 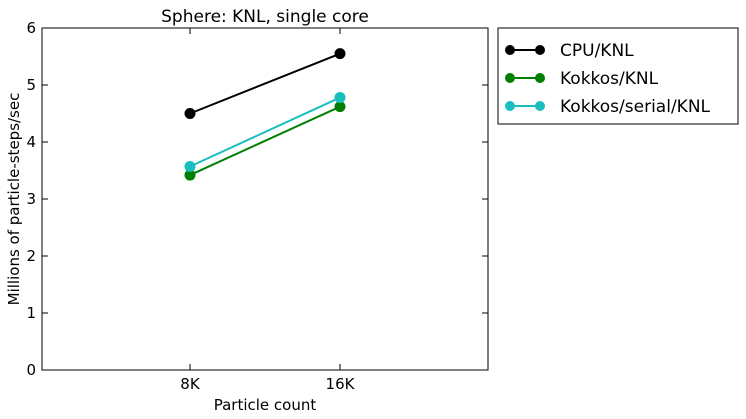 I want to click on legend-label: CPU/KNL, so click(x=597, y=51).